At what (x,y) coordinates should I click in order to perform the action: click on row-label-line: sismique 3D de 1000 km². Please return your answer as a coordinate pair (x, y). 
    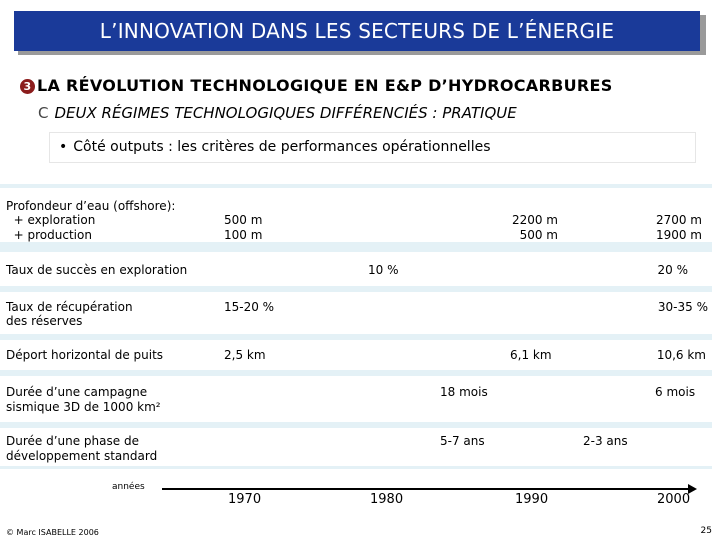
    Looking at the image, I should click on (83, 407).